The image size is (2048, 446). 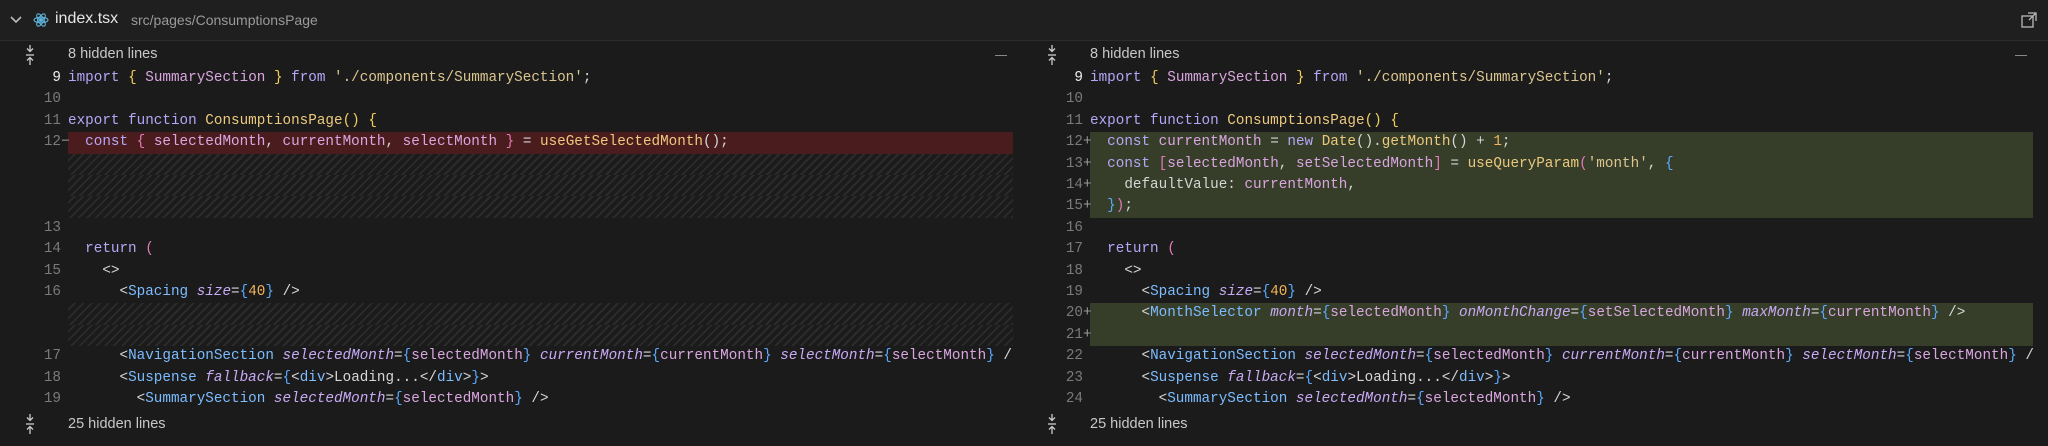 I want to click on token: >Loading...</, so click(x=381, y=377).